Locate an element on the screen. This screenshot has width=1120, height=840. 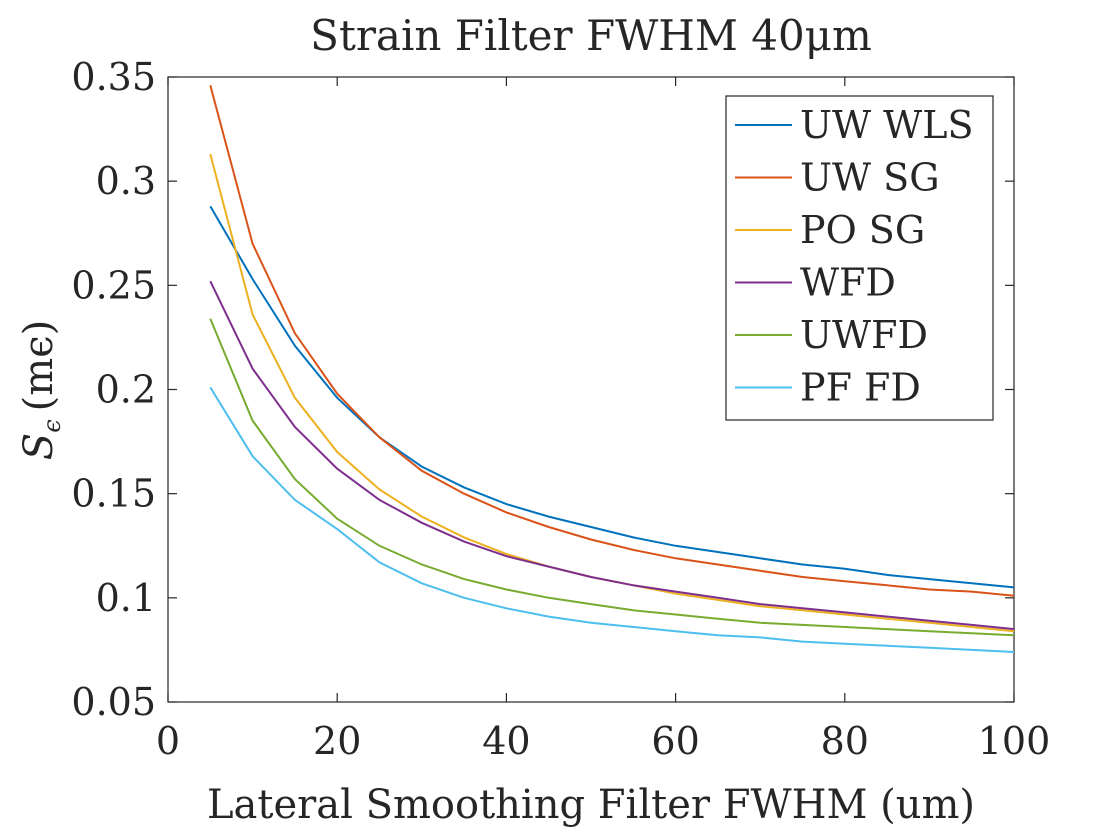
legend: UW WLS UW SG PO SG WFD UWFD PF FD is located at coordinates (859, 258).